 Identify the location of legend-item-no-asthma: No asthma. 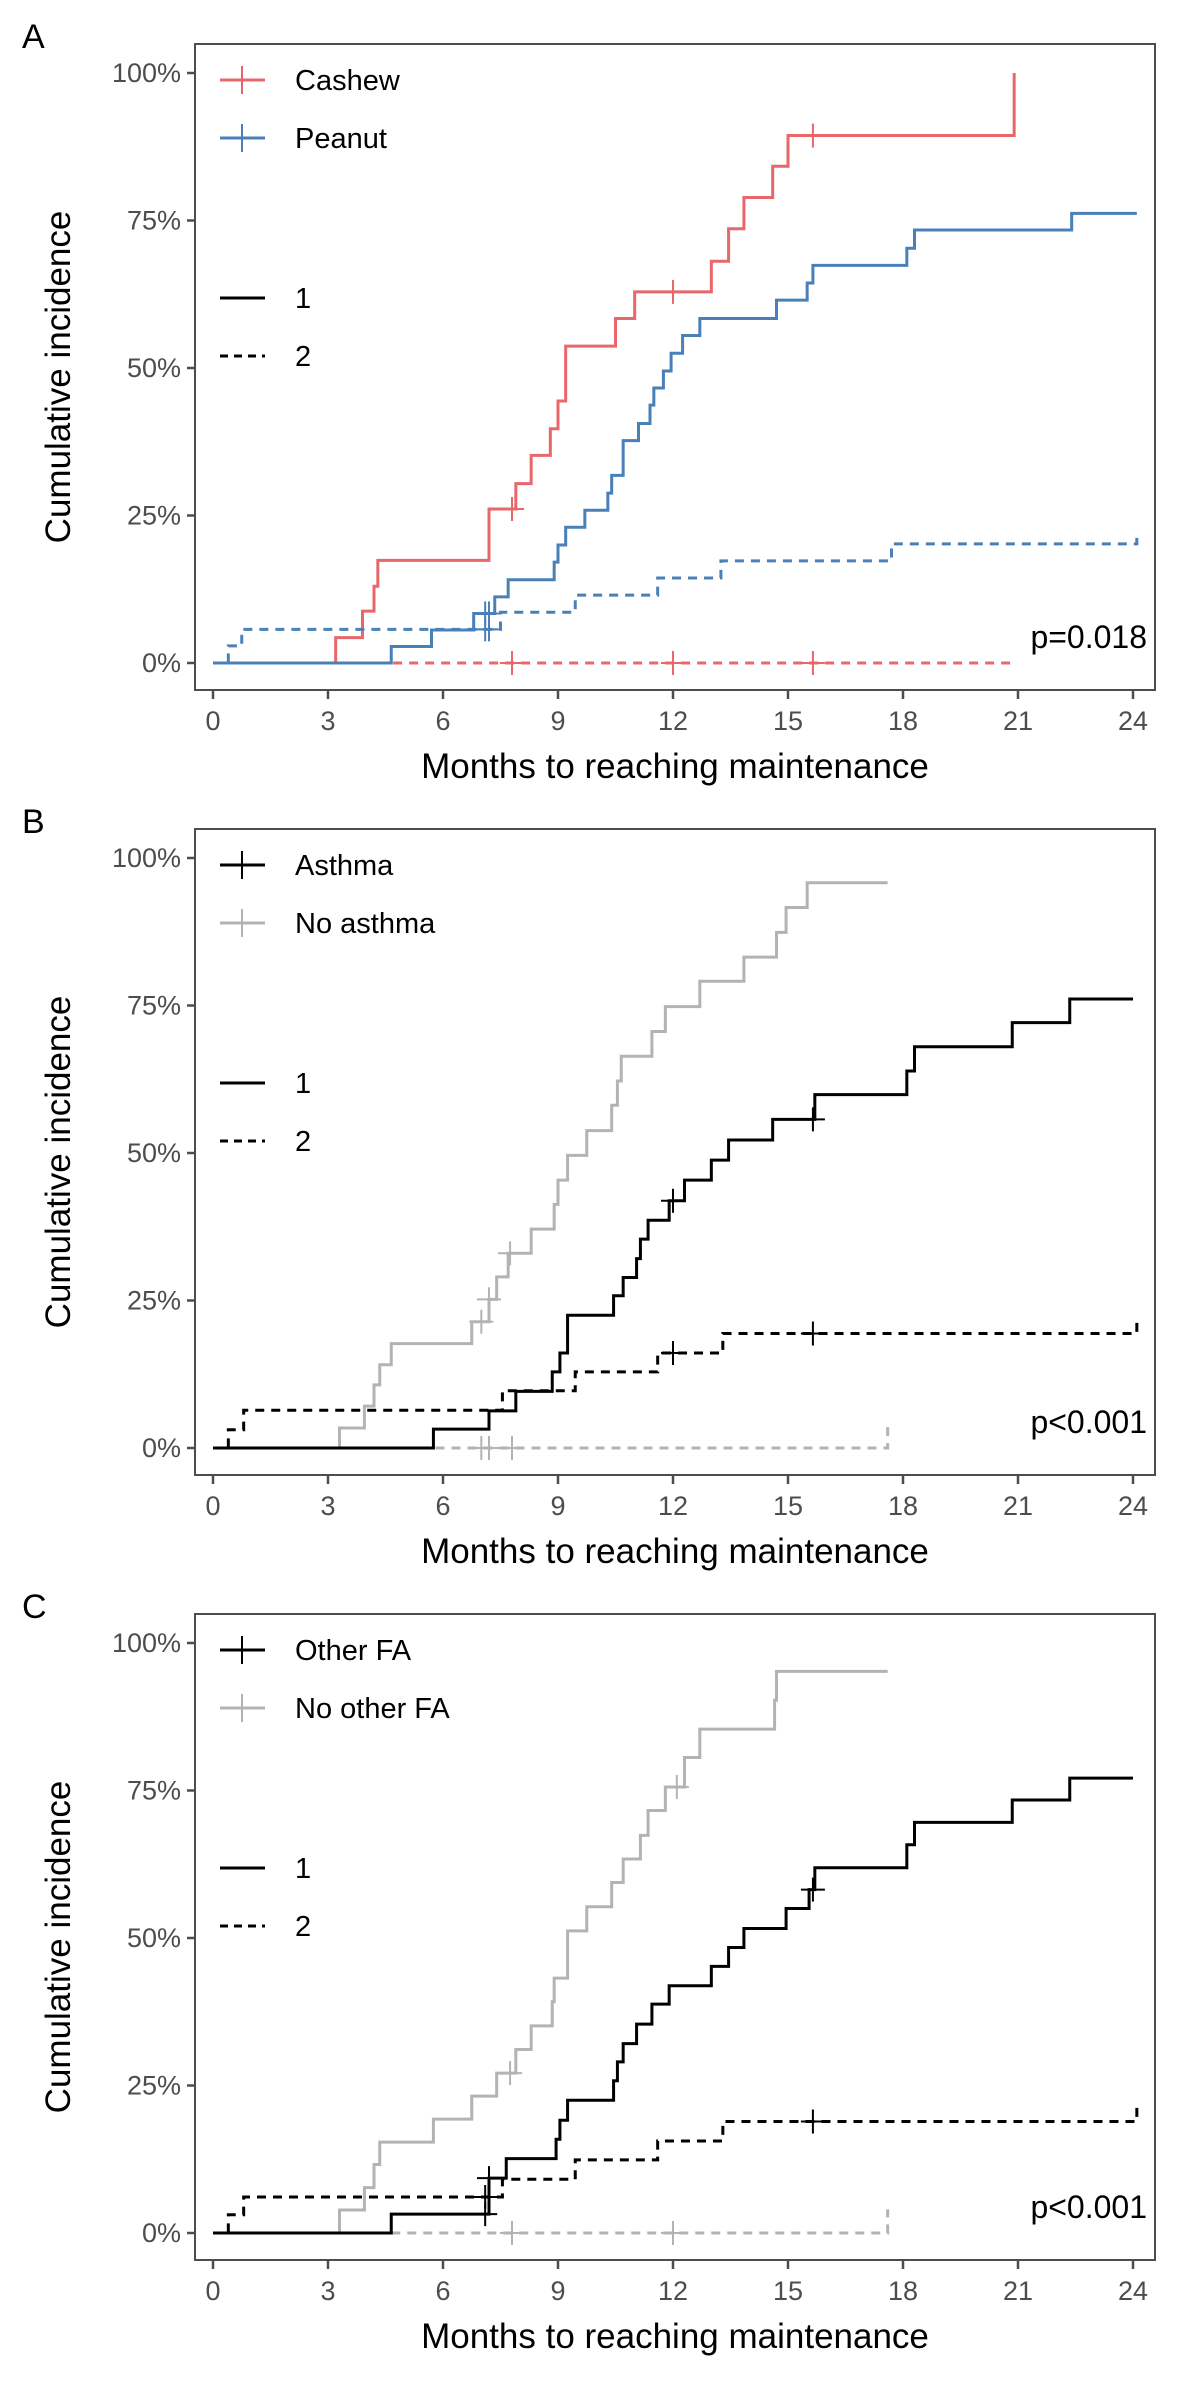
(328, 924).